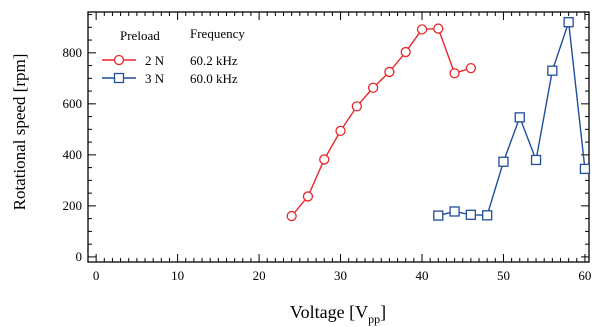 The image size is (597, 327). Describe the element at coordinates (96, 275) in the screenshot. I see `x-tick-label: 0` at that location.